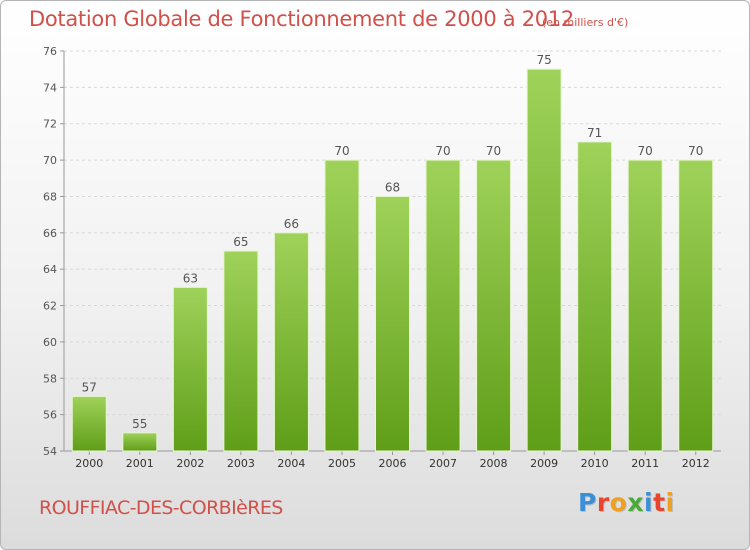 The height and width of the screenshot is (550, 750). What do you see at coordinates (635, 502) in the screenshot?
I see `logo-letter: x` at bounding box center [635, 502].